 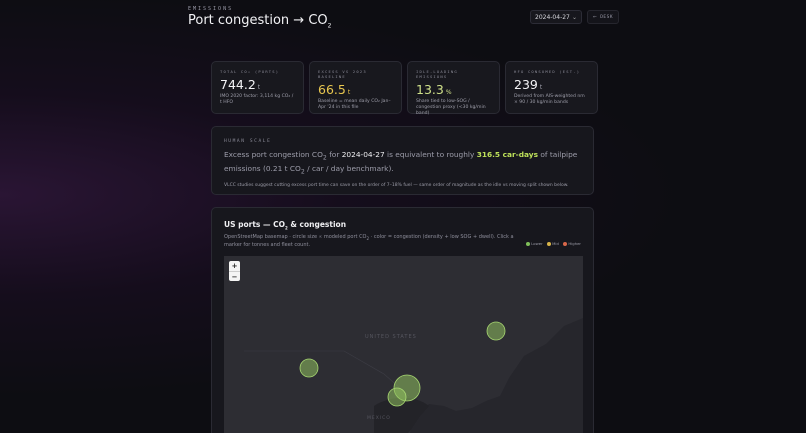 What do you see at coordinates (342, 74) in the screenshot?
I see `kpi-label: EXCESS VS 2023 BASELINE` at bounding box center [342, 74].